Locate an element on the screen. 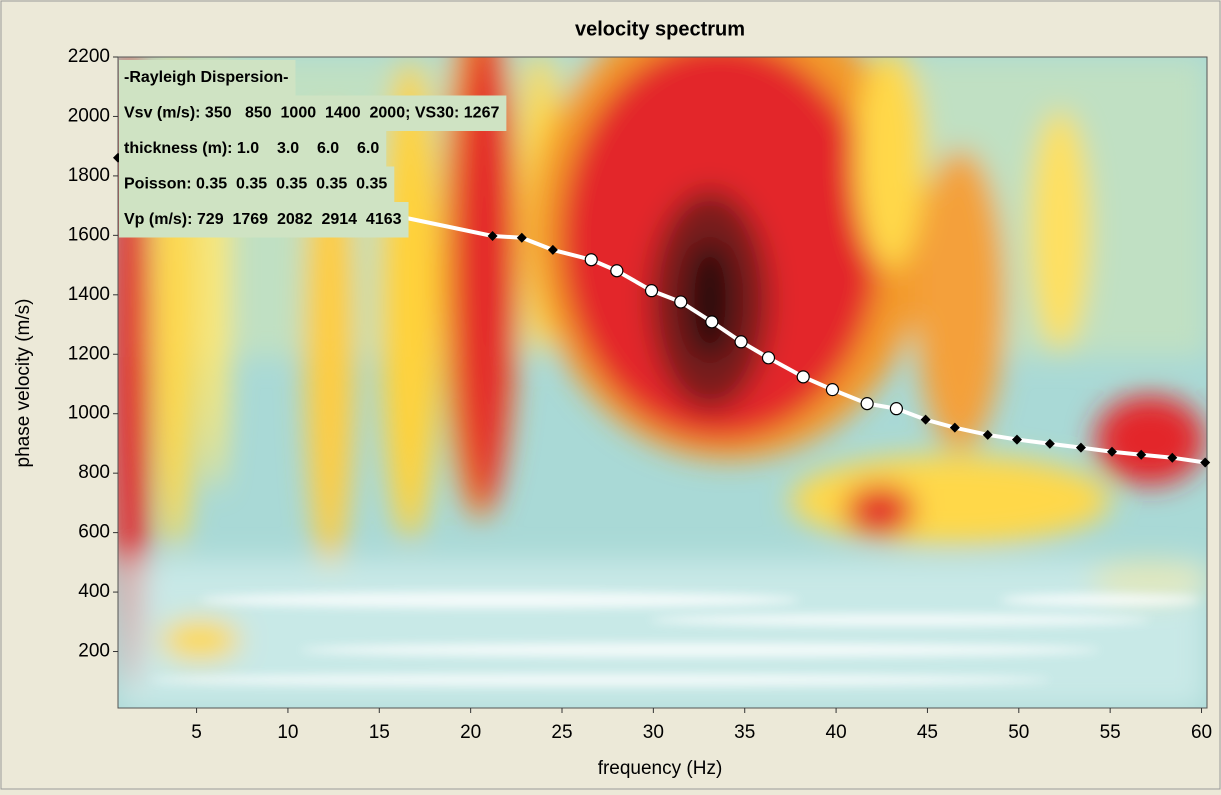 Image resolution: width=1221 pixels, height=795 pixels. annotation-text: Vp (m/s): 729 1769 2082 2914 4163 is located at coordinates (263, 219).